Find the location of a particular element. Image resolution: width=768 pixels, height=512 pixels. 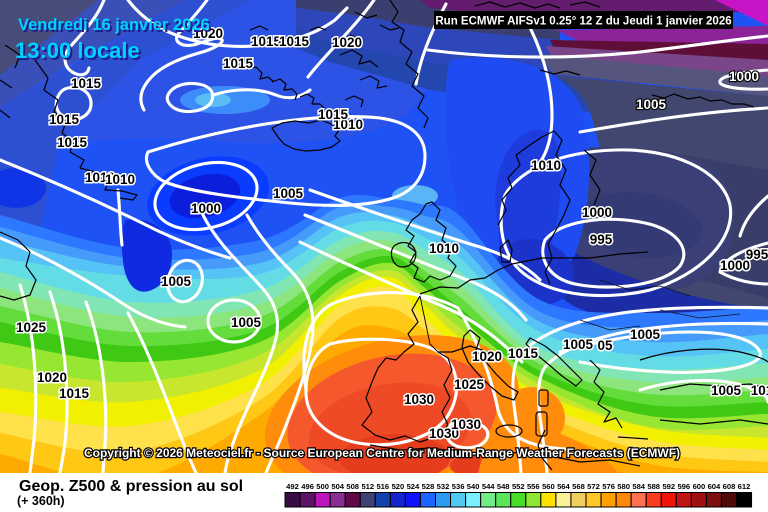

svg-text: 504 is located at coordinates (337, 486).